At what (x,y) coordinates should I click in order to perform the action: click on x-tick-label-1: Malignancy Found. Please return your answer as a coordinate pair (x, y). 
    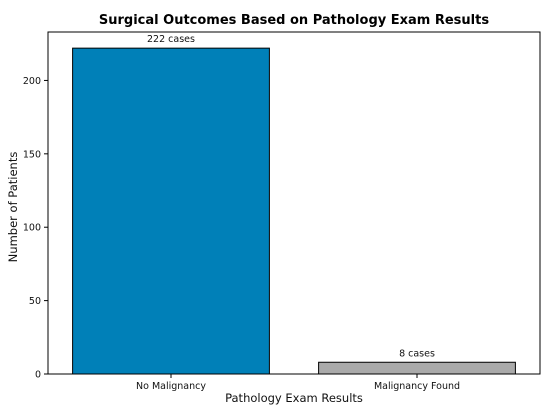
    Looking at the image, I should click on (417, 386).